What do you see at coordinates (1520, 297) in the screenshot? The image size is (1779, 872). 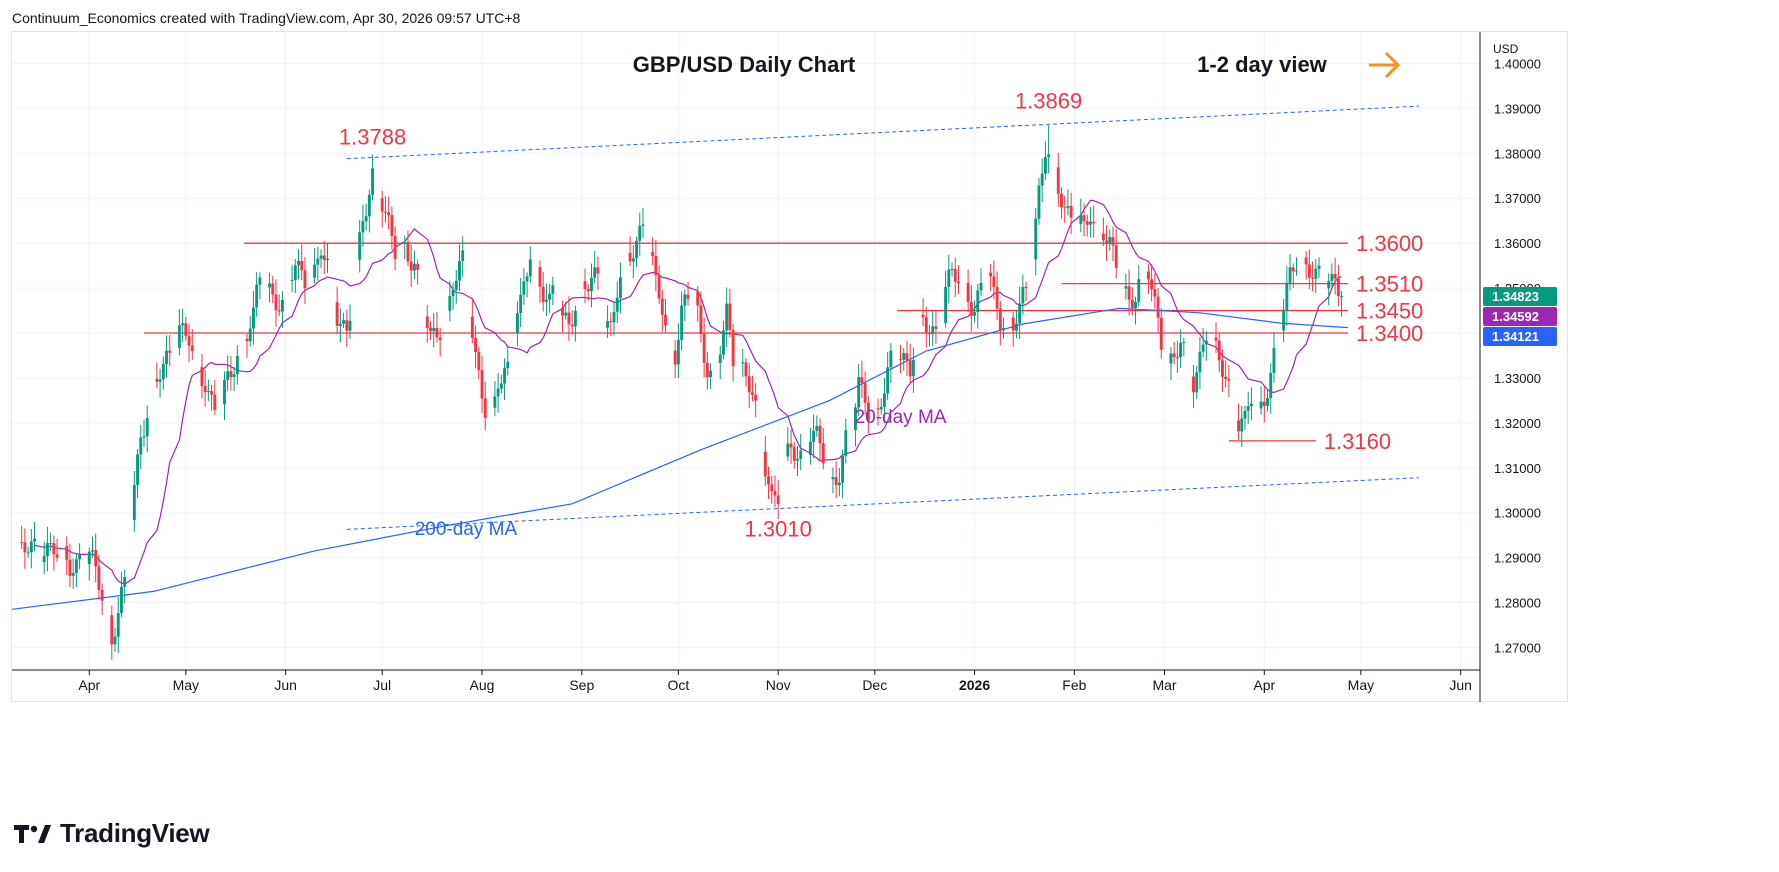 I see `price-badge-bg` at bounding box center [1520, 297].